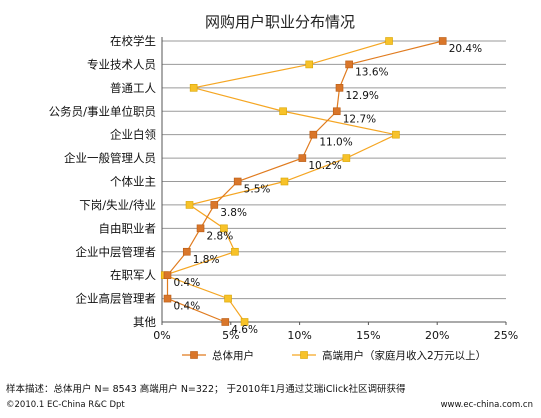 This screenshot has width=541, height=418. I want to click on x-tick-label: 10%, so click(299, 335).